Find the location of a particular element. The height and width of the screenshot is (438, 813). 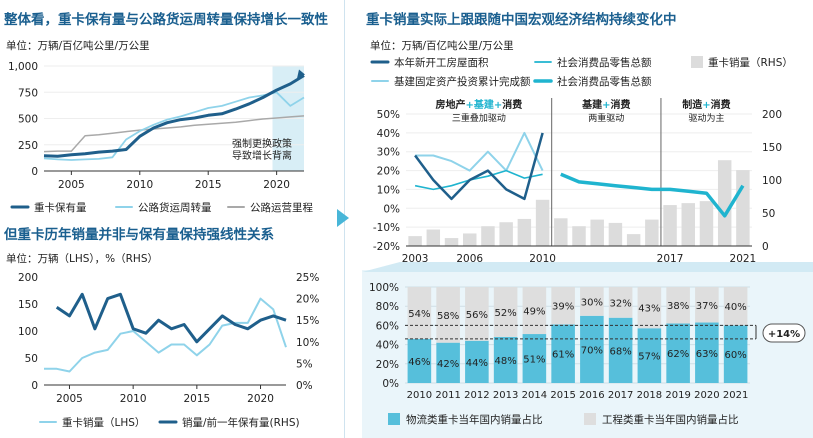

data-label-logistics: 63% is located at coordinates (707, 354).